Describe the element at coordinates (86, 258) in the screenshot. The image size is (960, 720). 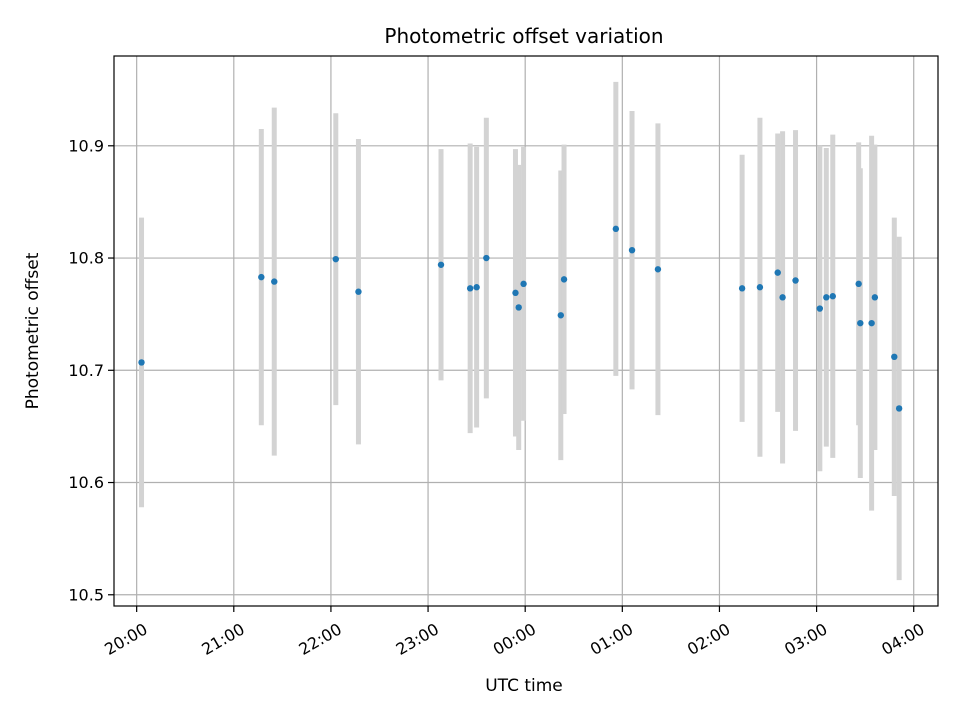
I see `y-tick-label: 10.8` at that location.